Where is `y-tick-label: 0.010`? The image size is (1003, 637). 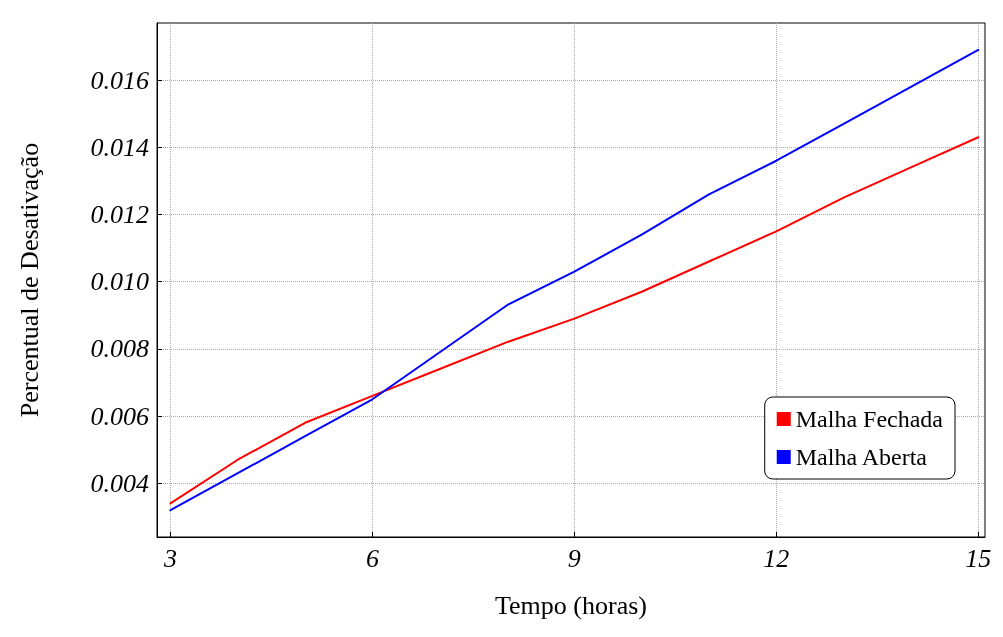
y-tick-label: 0.010 is located at coordinates (119, 282).